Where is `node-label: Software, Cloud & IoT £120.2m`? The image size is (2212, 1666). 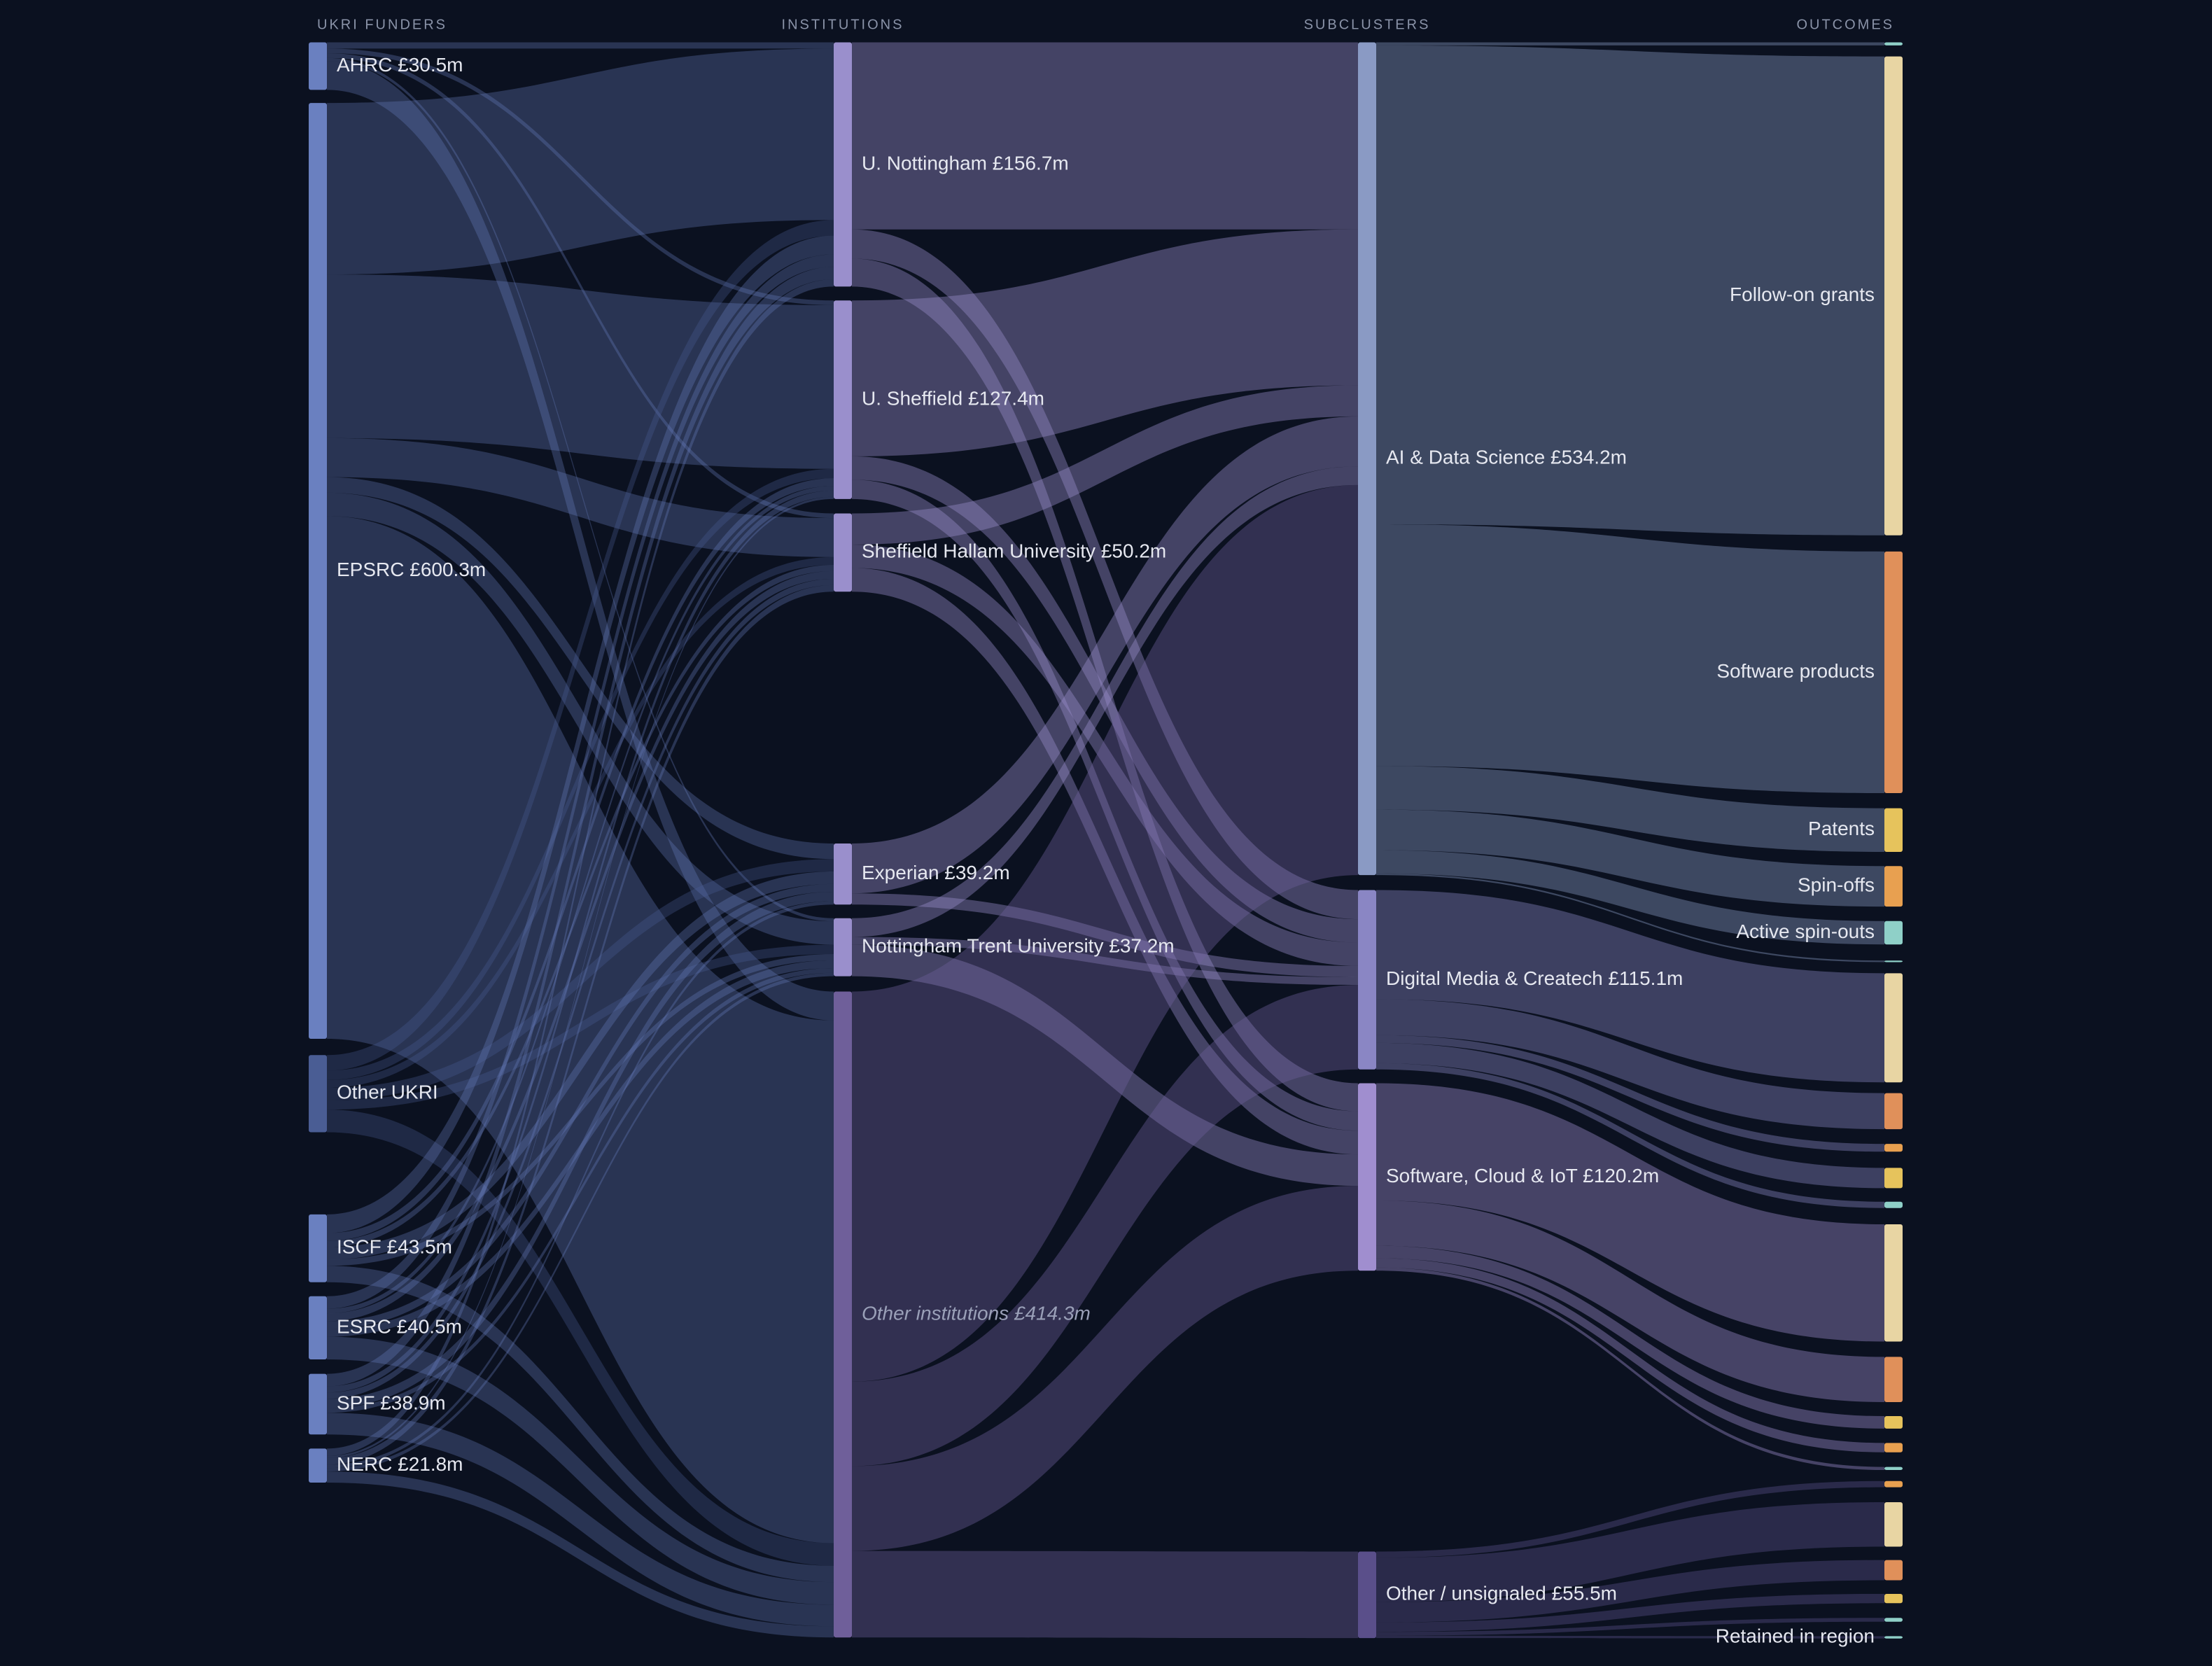 node-label: Software, Cloud & IoT £120.2m is located at coordinates (1522, 1175).